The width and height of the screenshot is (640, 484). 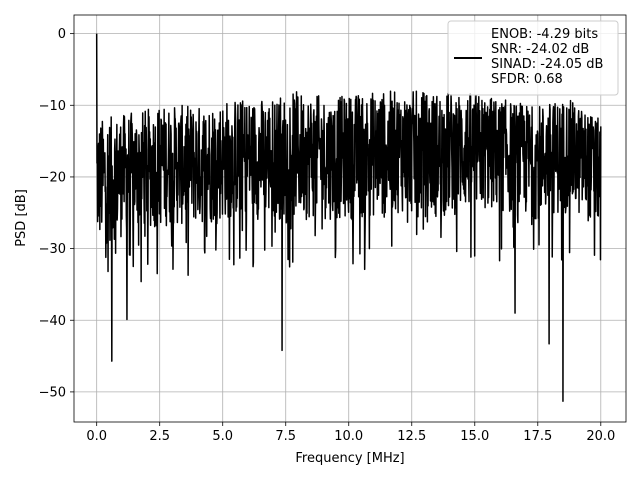 I want to click on y-axis-label: PSD [dB], so click(x=21, y=218).